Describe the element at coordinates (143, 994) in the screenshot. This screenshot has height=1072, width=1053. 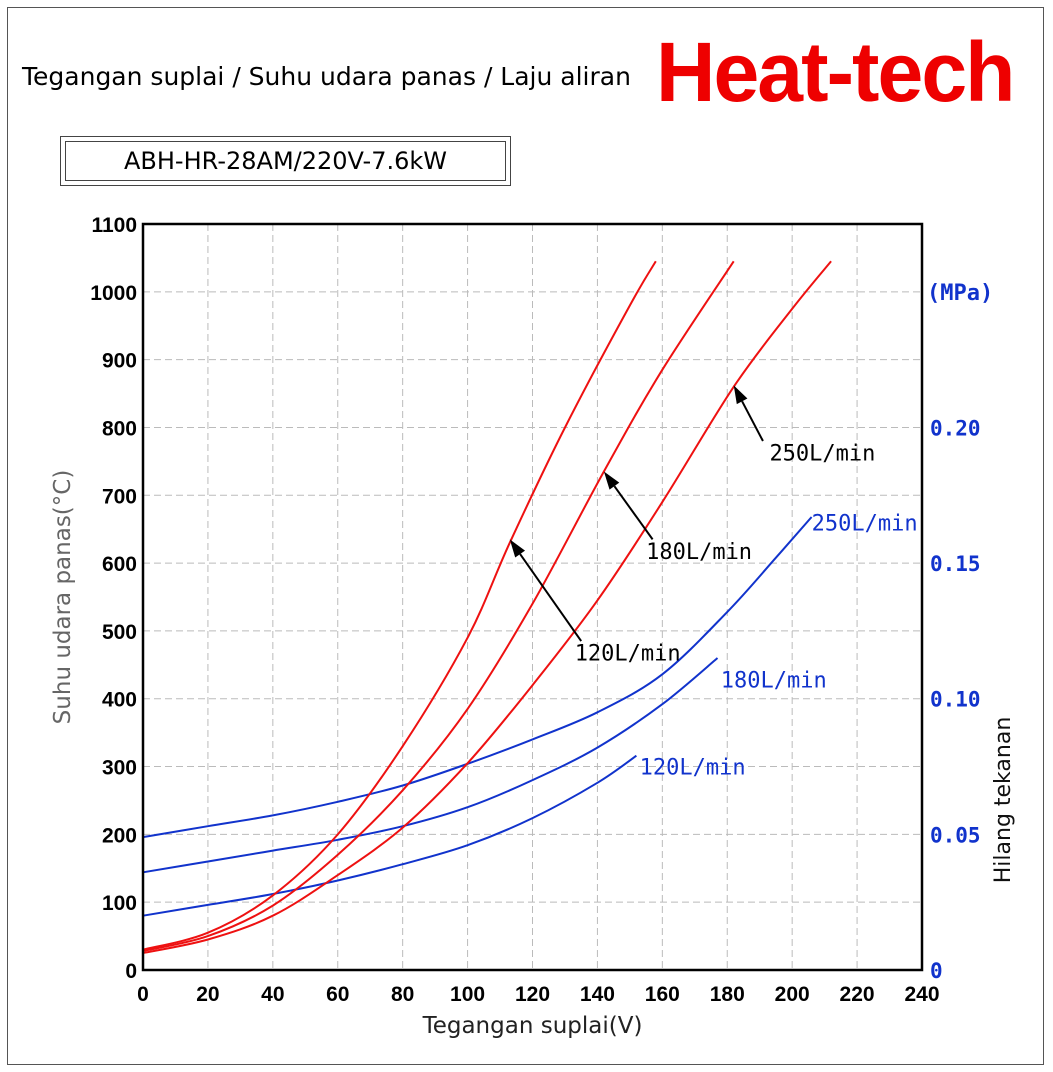
I see `x-tick-label: 0` at that location.